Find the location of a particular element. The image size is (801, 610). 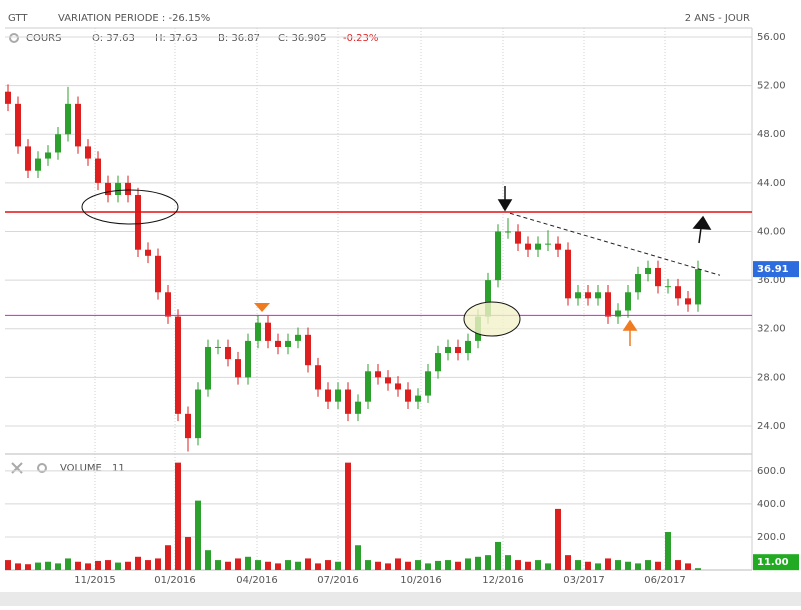

ellipse-annotation is located at coordinates (492, 319).